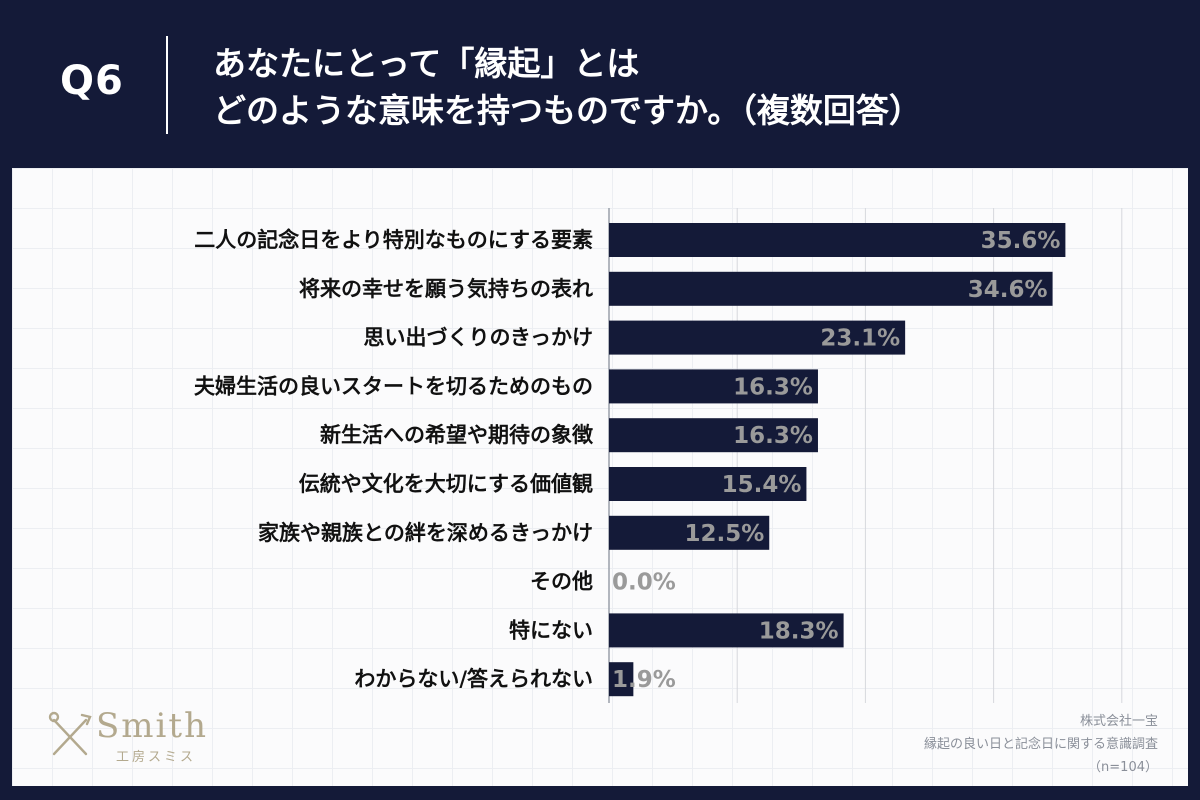  What do you see at coordinates (1123, 767) in the screenshot?
I see `source-sample: （n=104）` at bounding box center [1123, 767].